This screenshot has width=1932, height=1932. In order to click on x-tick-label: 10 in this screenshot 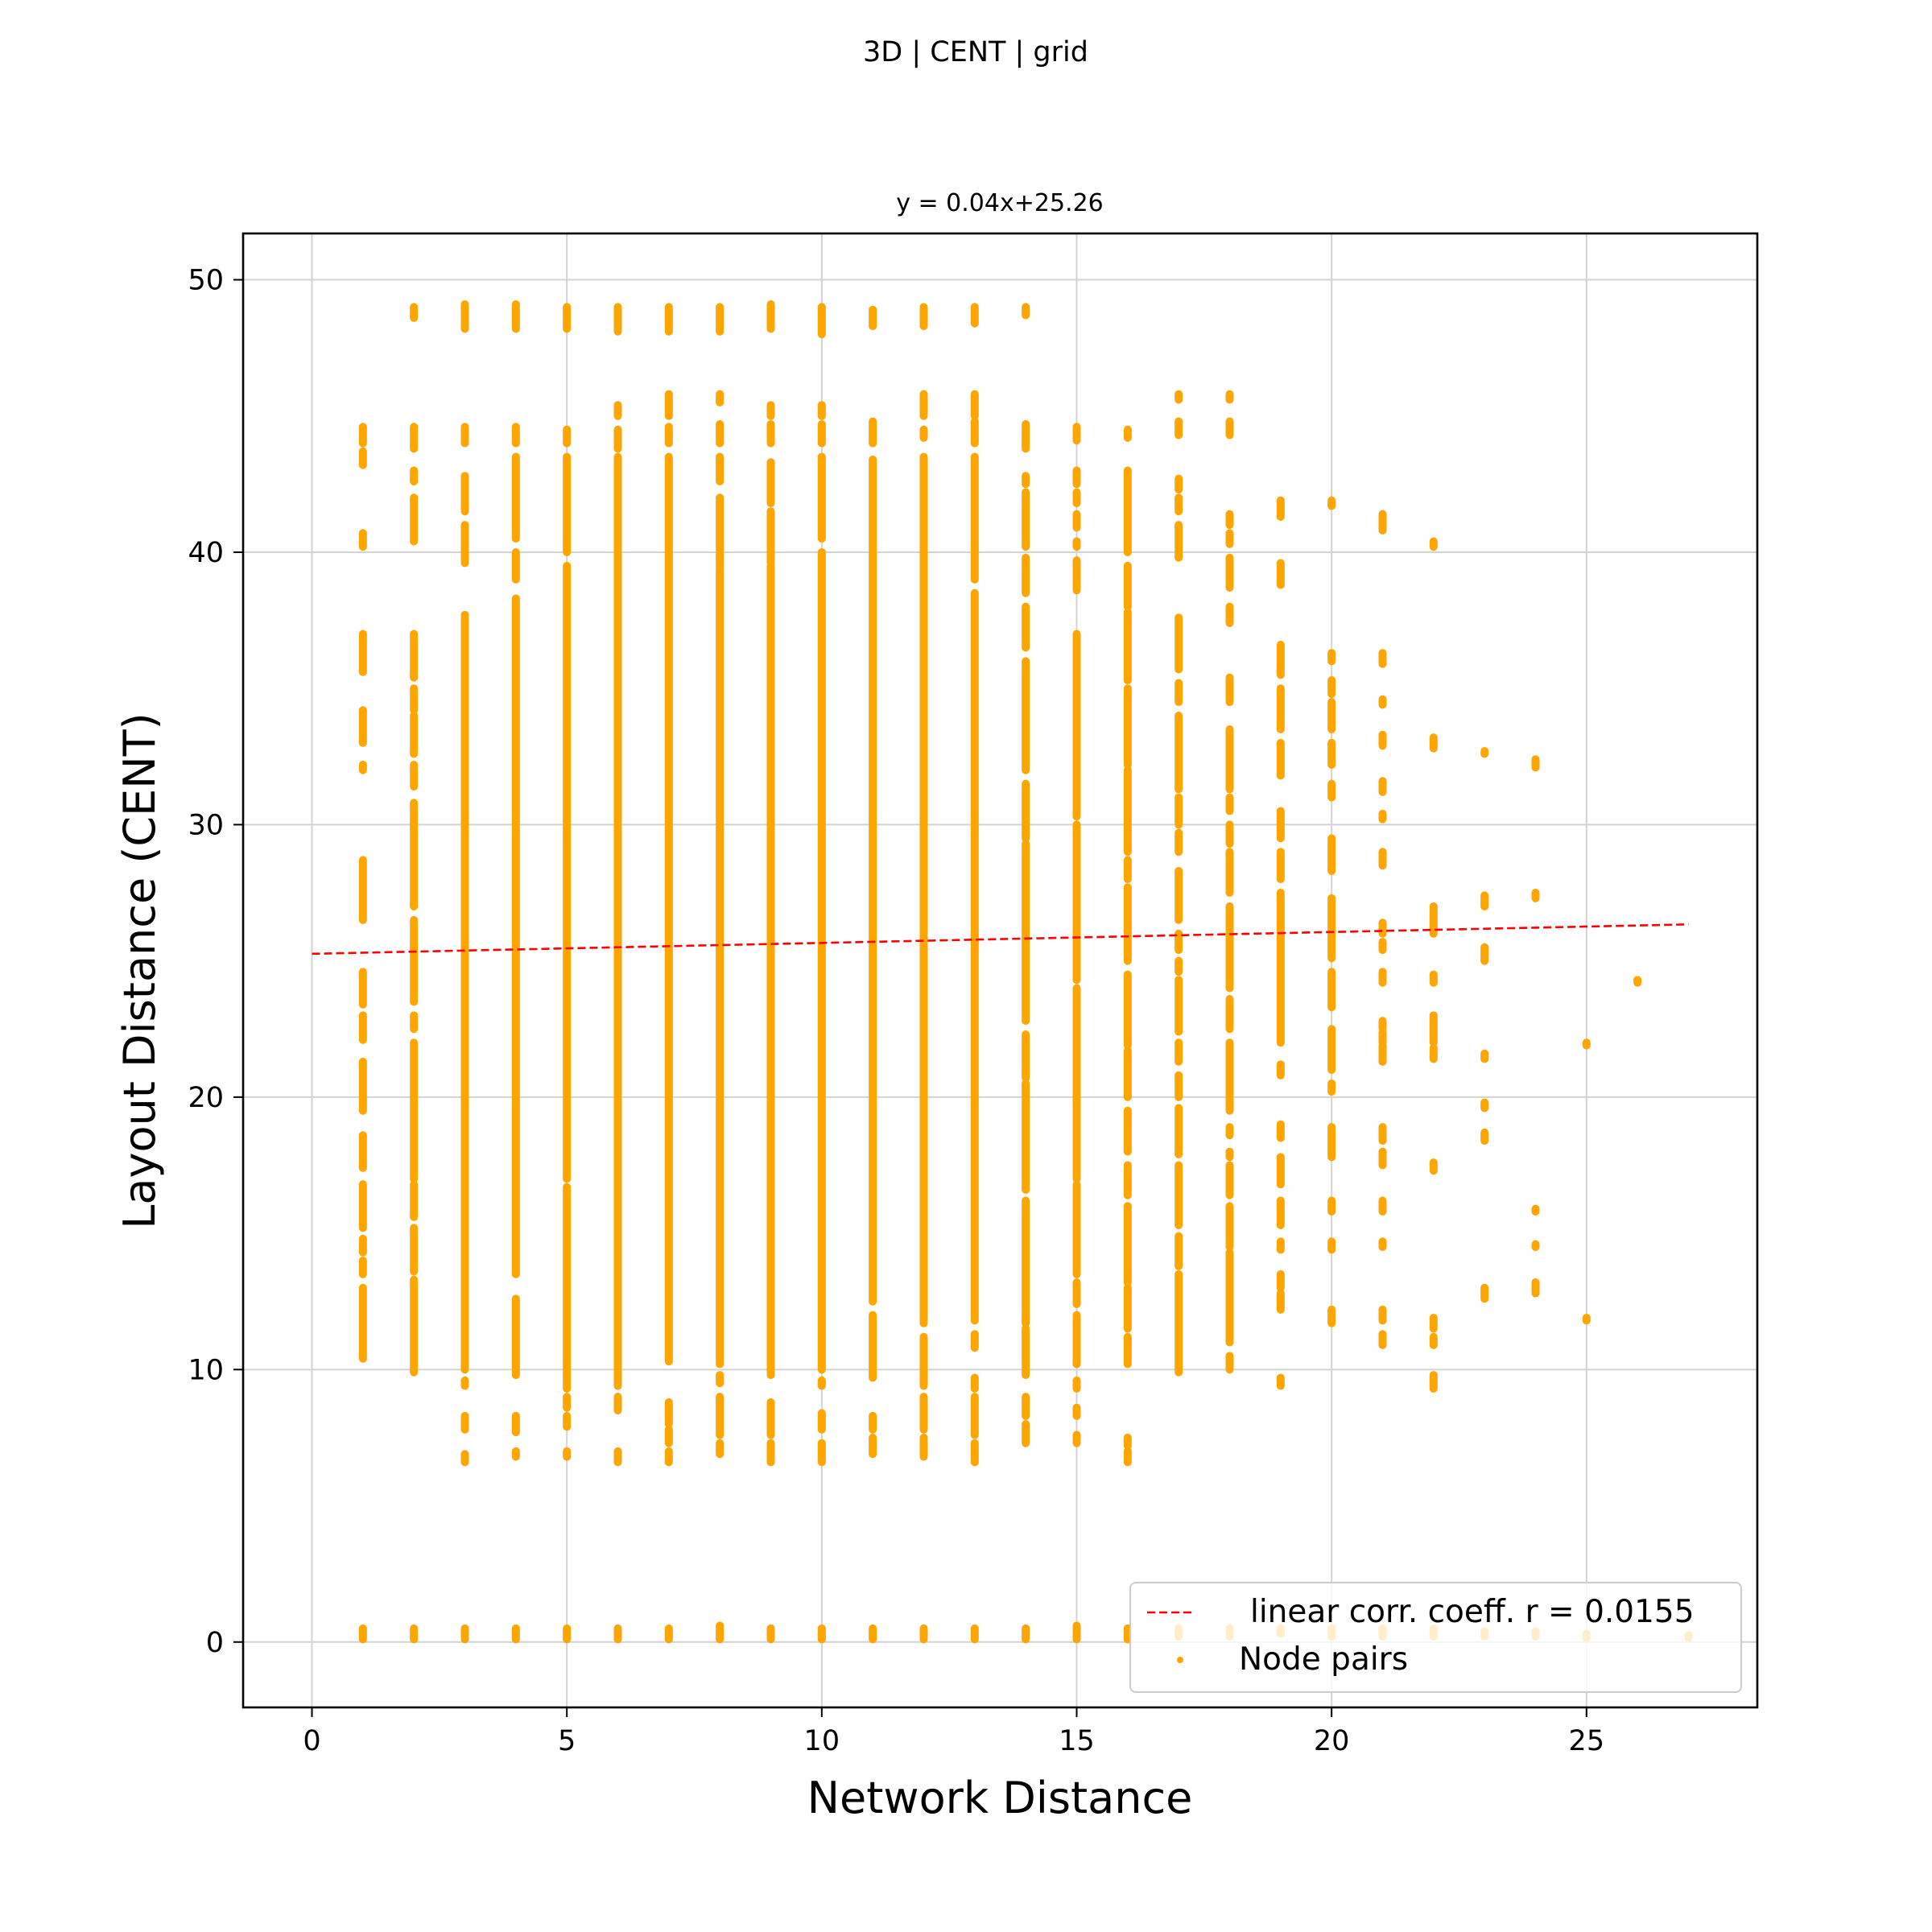, I will do `click(822, 1741)`.